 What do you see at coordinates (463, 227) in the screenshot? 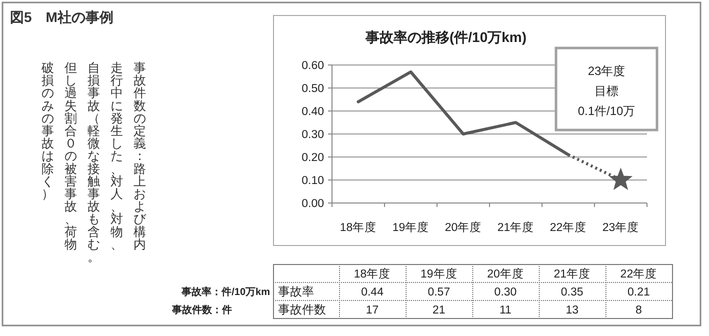
I see `x-tick-label: 20年度` at bounding box center [463, 227].